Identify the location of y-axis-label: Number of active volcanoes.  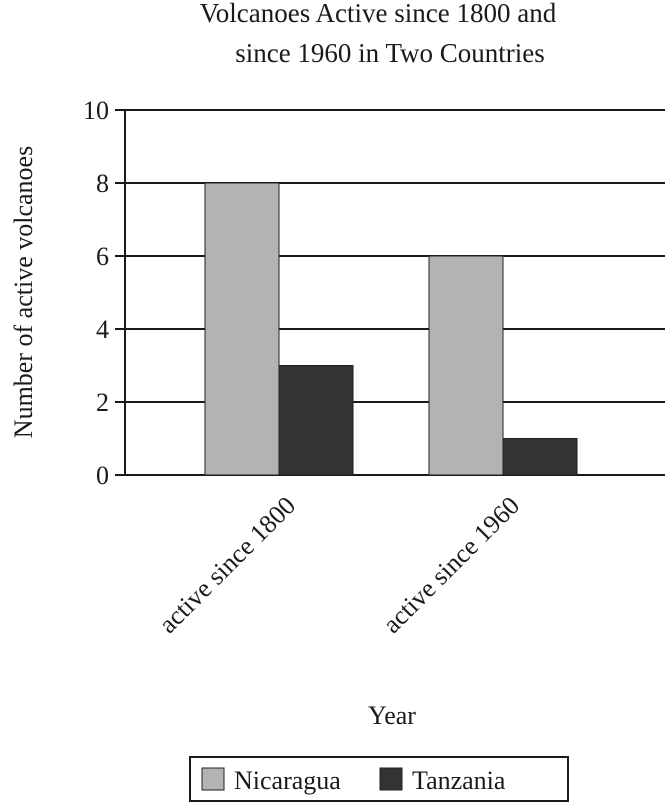
(23, 292).